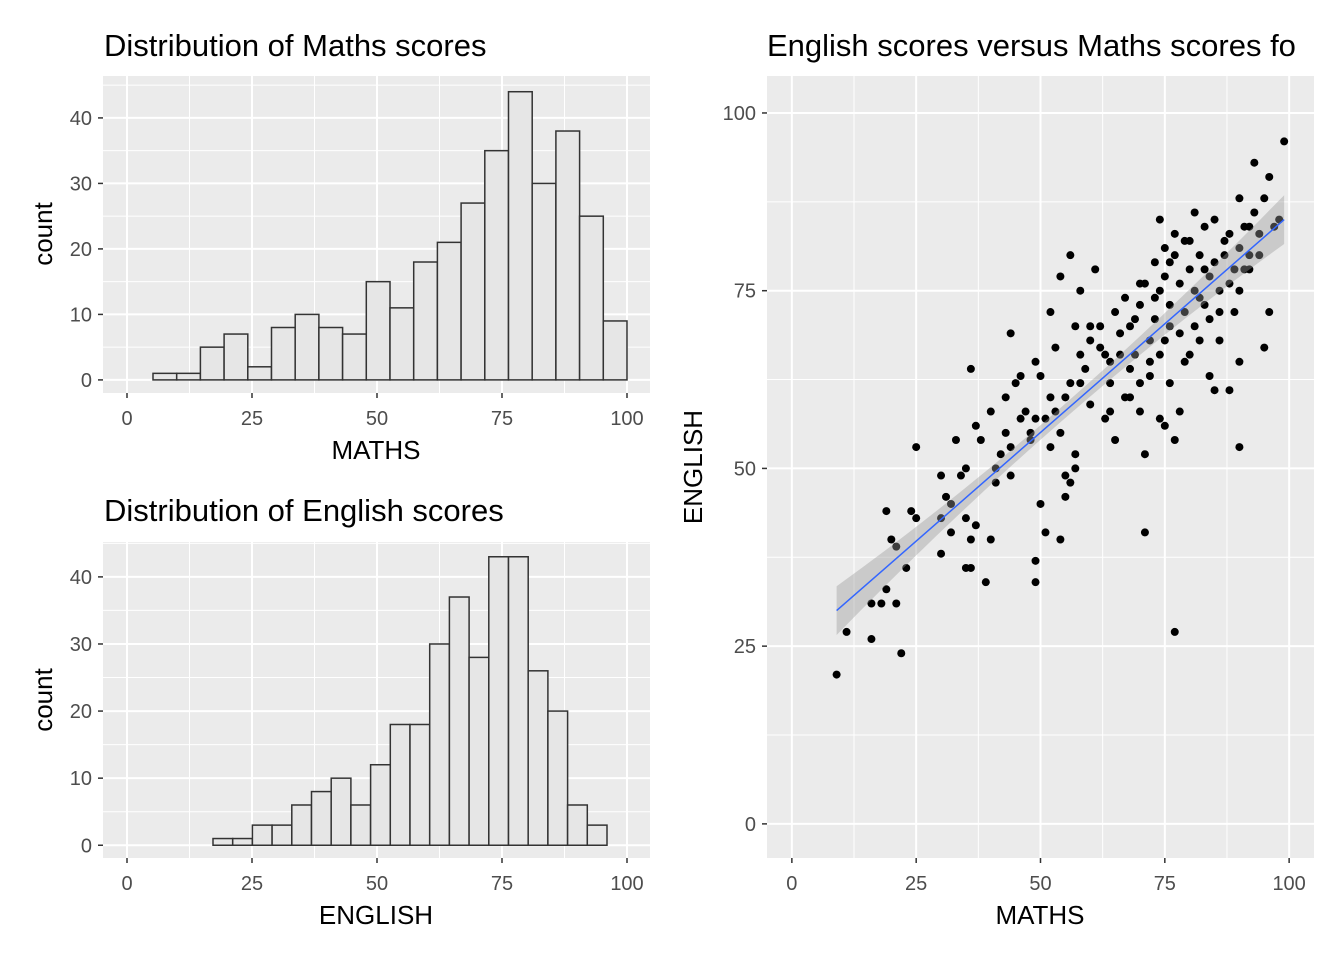 The width and height of the screenshot is (1344, 960). I want to click on y-tick-label: 10, so click(81, 315).